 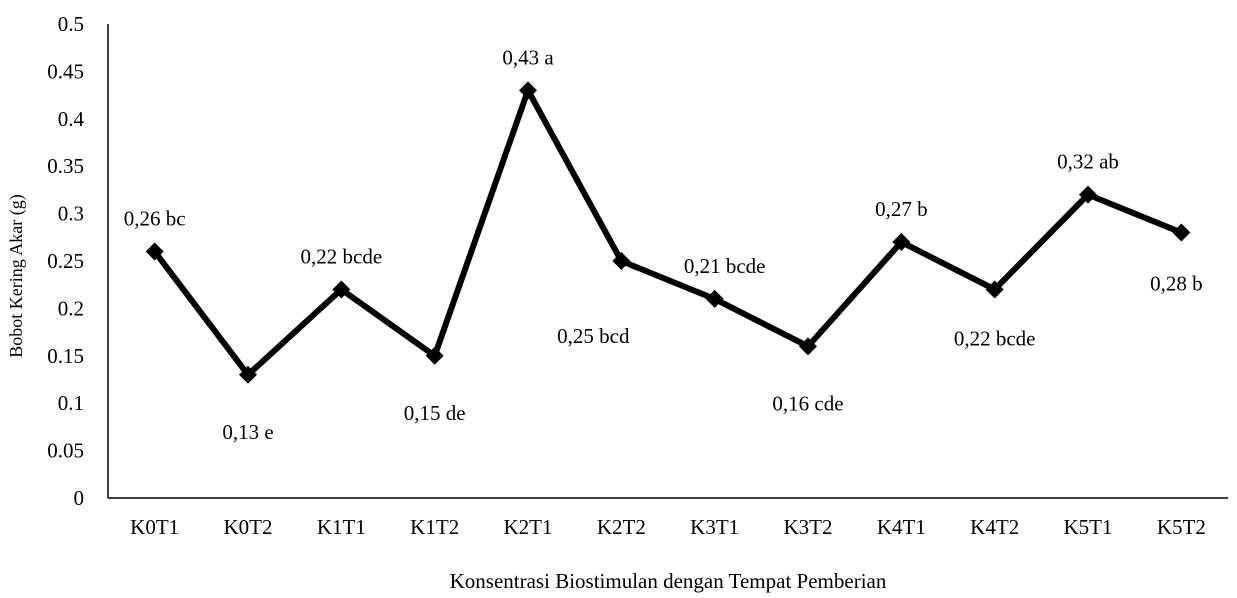 I want to click on x-tick-label: K1T2, so click(x=434, y=527).